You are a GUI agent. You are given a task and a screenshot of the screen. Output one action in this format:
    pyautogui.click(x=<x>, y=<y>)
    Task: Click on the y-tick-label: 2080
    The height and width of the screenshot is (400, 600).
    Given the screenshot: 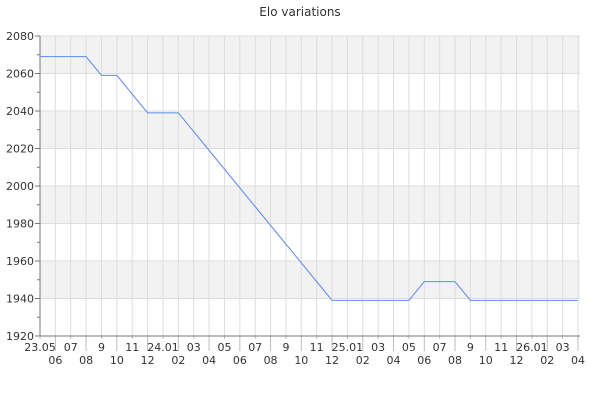 What is the action you would take?
    pyautogui.click(x=20, y=36)
    